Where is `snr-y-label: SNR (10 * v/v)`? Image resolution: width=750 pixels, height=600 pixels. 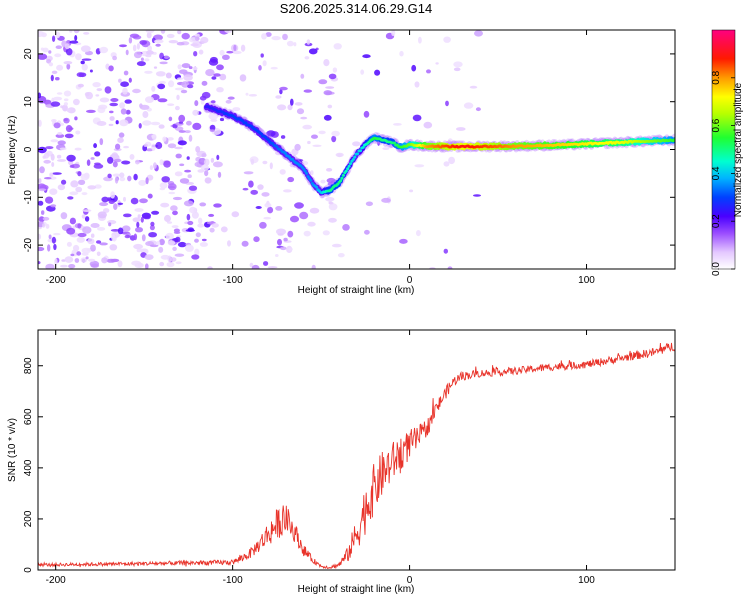
snr-y-label: SNR (10 * v/v) is located at coordinates (12, 450).